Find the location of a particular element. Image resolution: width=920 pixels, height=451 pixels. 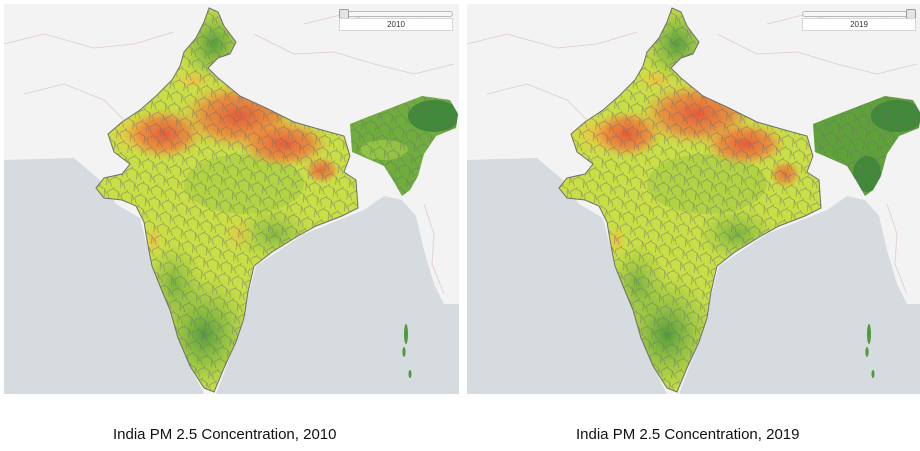

year-slider-2019: 2019 is located at coordinates (859, 20).